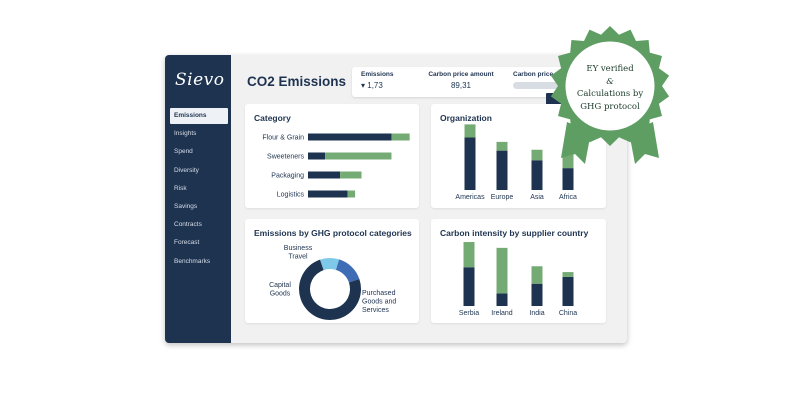 This screenshot has width=800, height=400. What do you see at coordinates (461, 74) in the screenshot?
I see `kpi-carbon-price-label: Carbon price amount` at bounding box center [461, 74].